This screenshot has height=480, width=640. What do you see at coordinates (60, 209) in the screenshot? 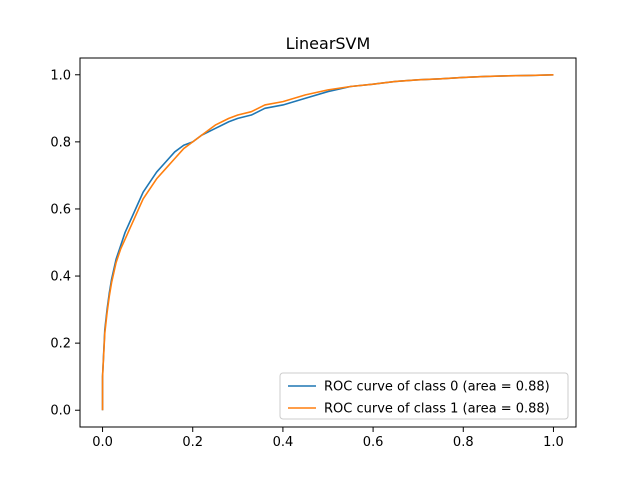
I see `y-tick-label: 0.6` at bounding box center [60, 209].